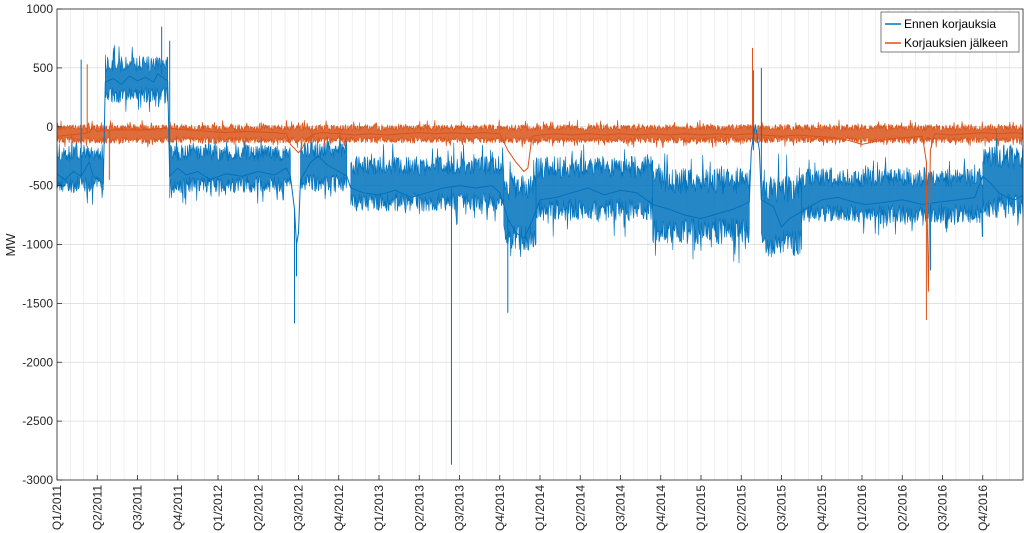  Describe the element at coordinates (379, 508) in the screenshot. I see `x-tick-label: Q1/2013` at that location.